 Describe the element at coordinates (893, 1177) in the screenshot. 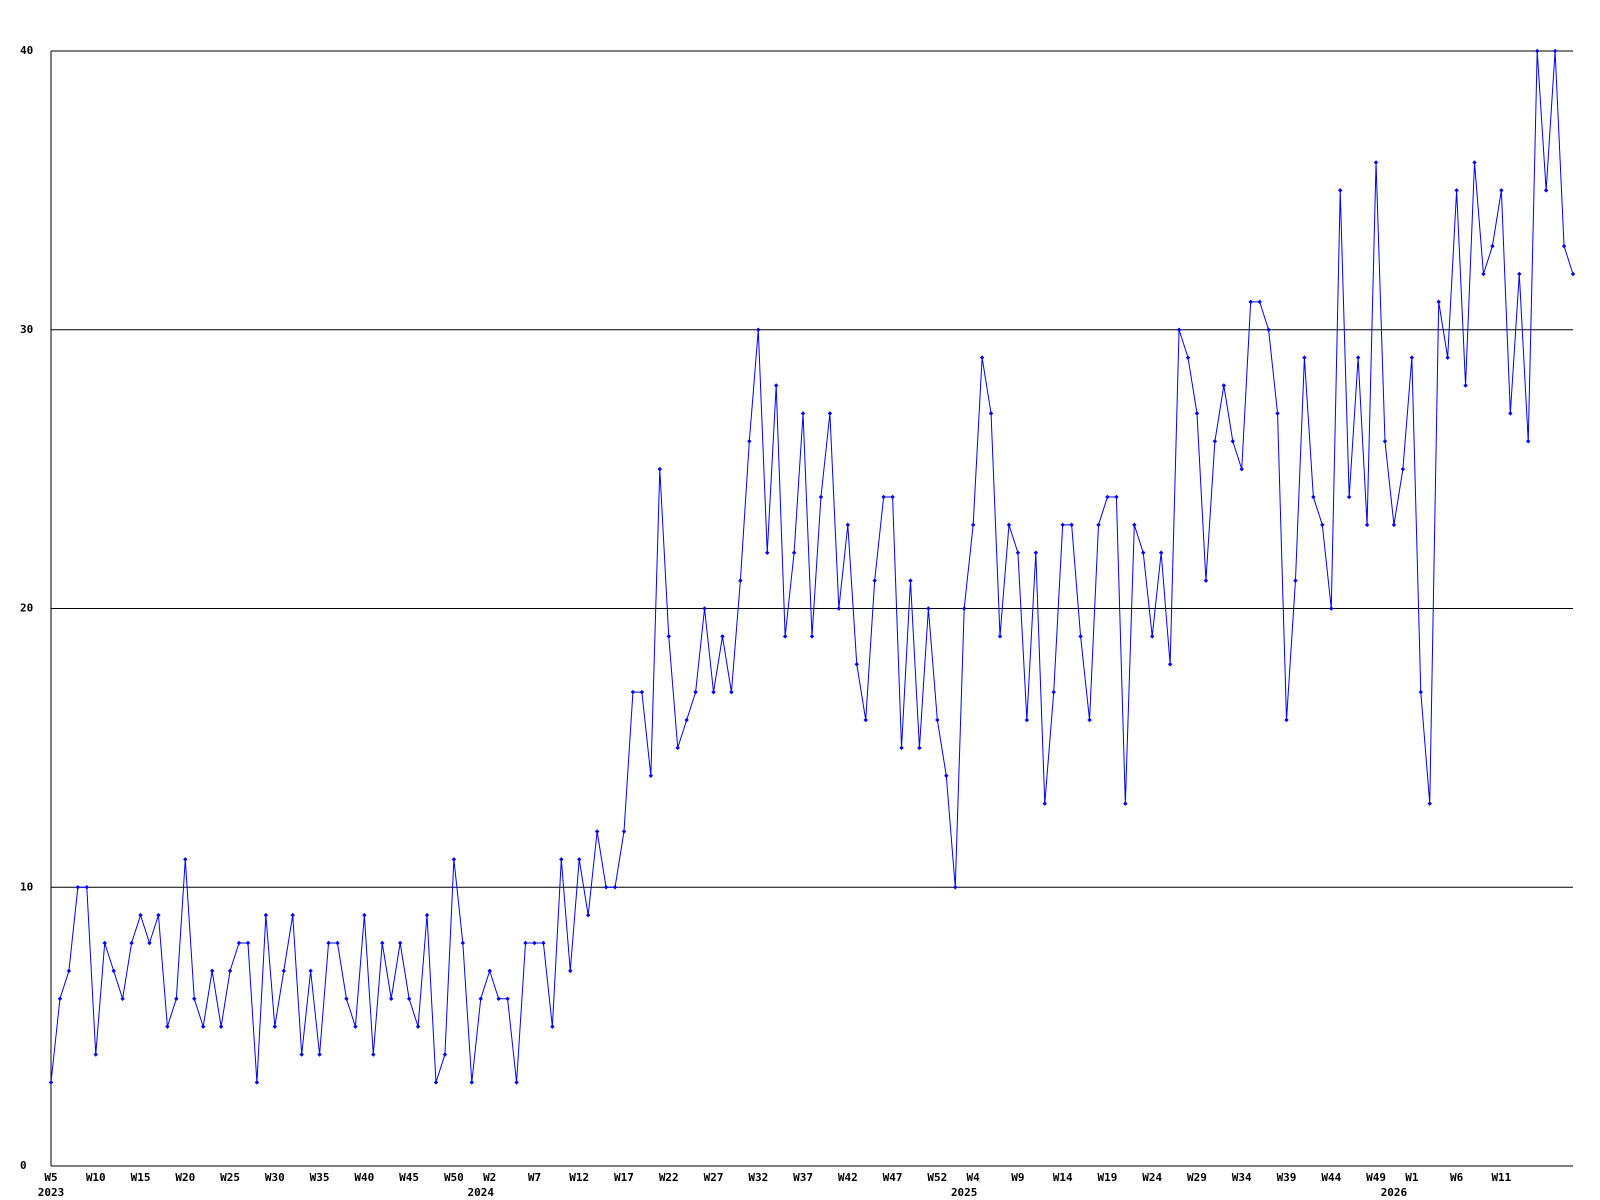

I see `x-tick-label: W47` at that location.